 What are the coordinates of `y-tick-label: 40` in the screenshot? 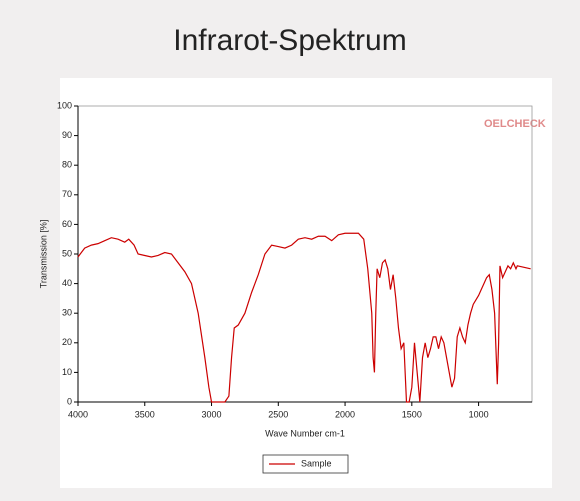 It's located at (67, 283).